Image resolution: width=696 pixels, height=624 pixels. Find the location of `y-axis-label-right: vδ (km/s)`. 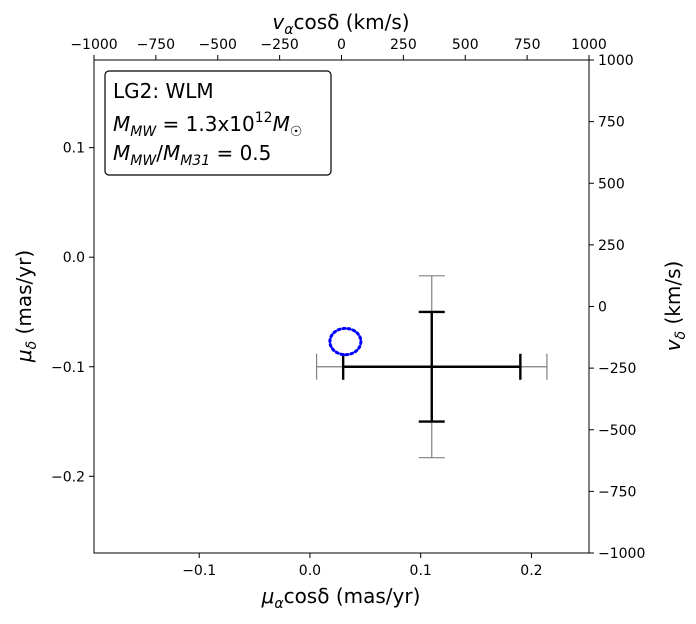

y-axis-label-right: vδ (km/s) is located at coordinates (675, 306).